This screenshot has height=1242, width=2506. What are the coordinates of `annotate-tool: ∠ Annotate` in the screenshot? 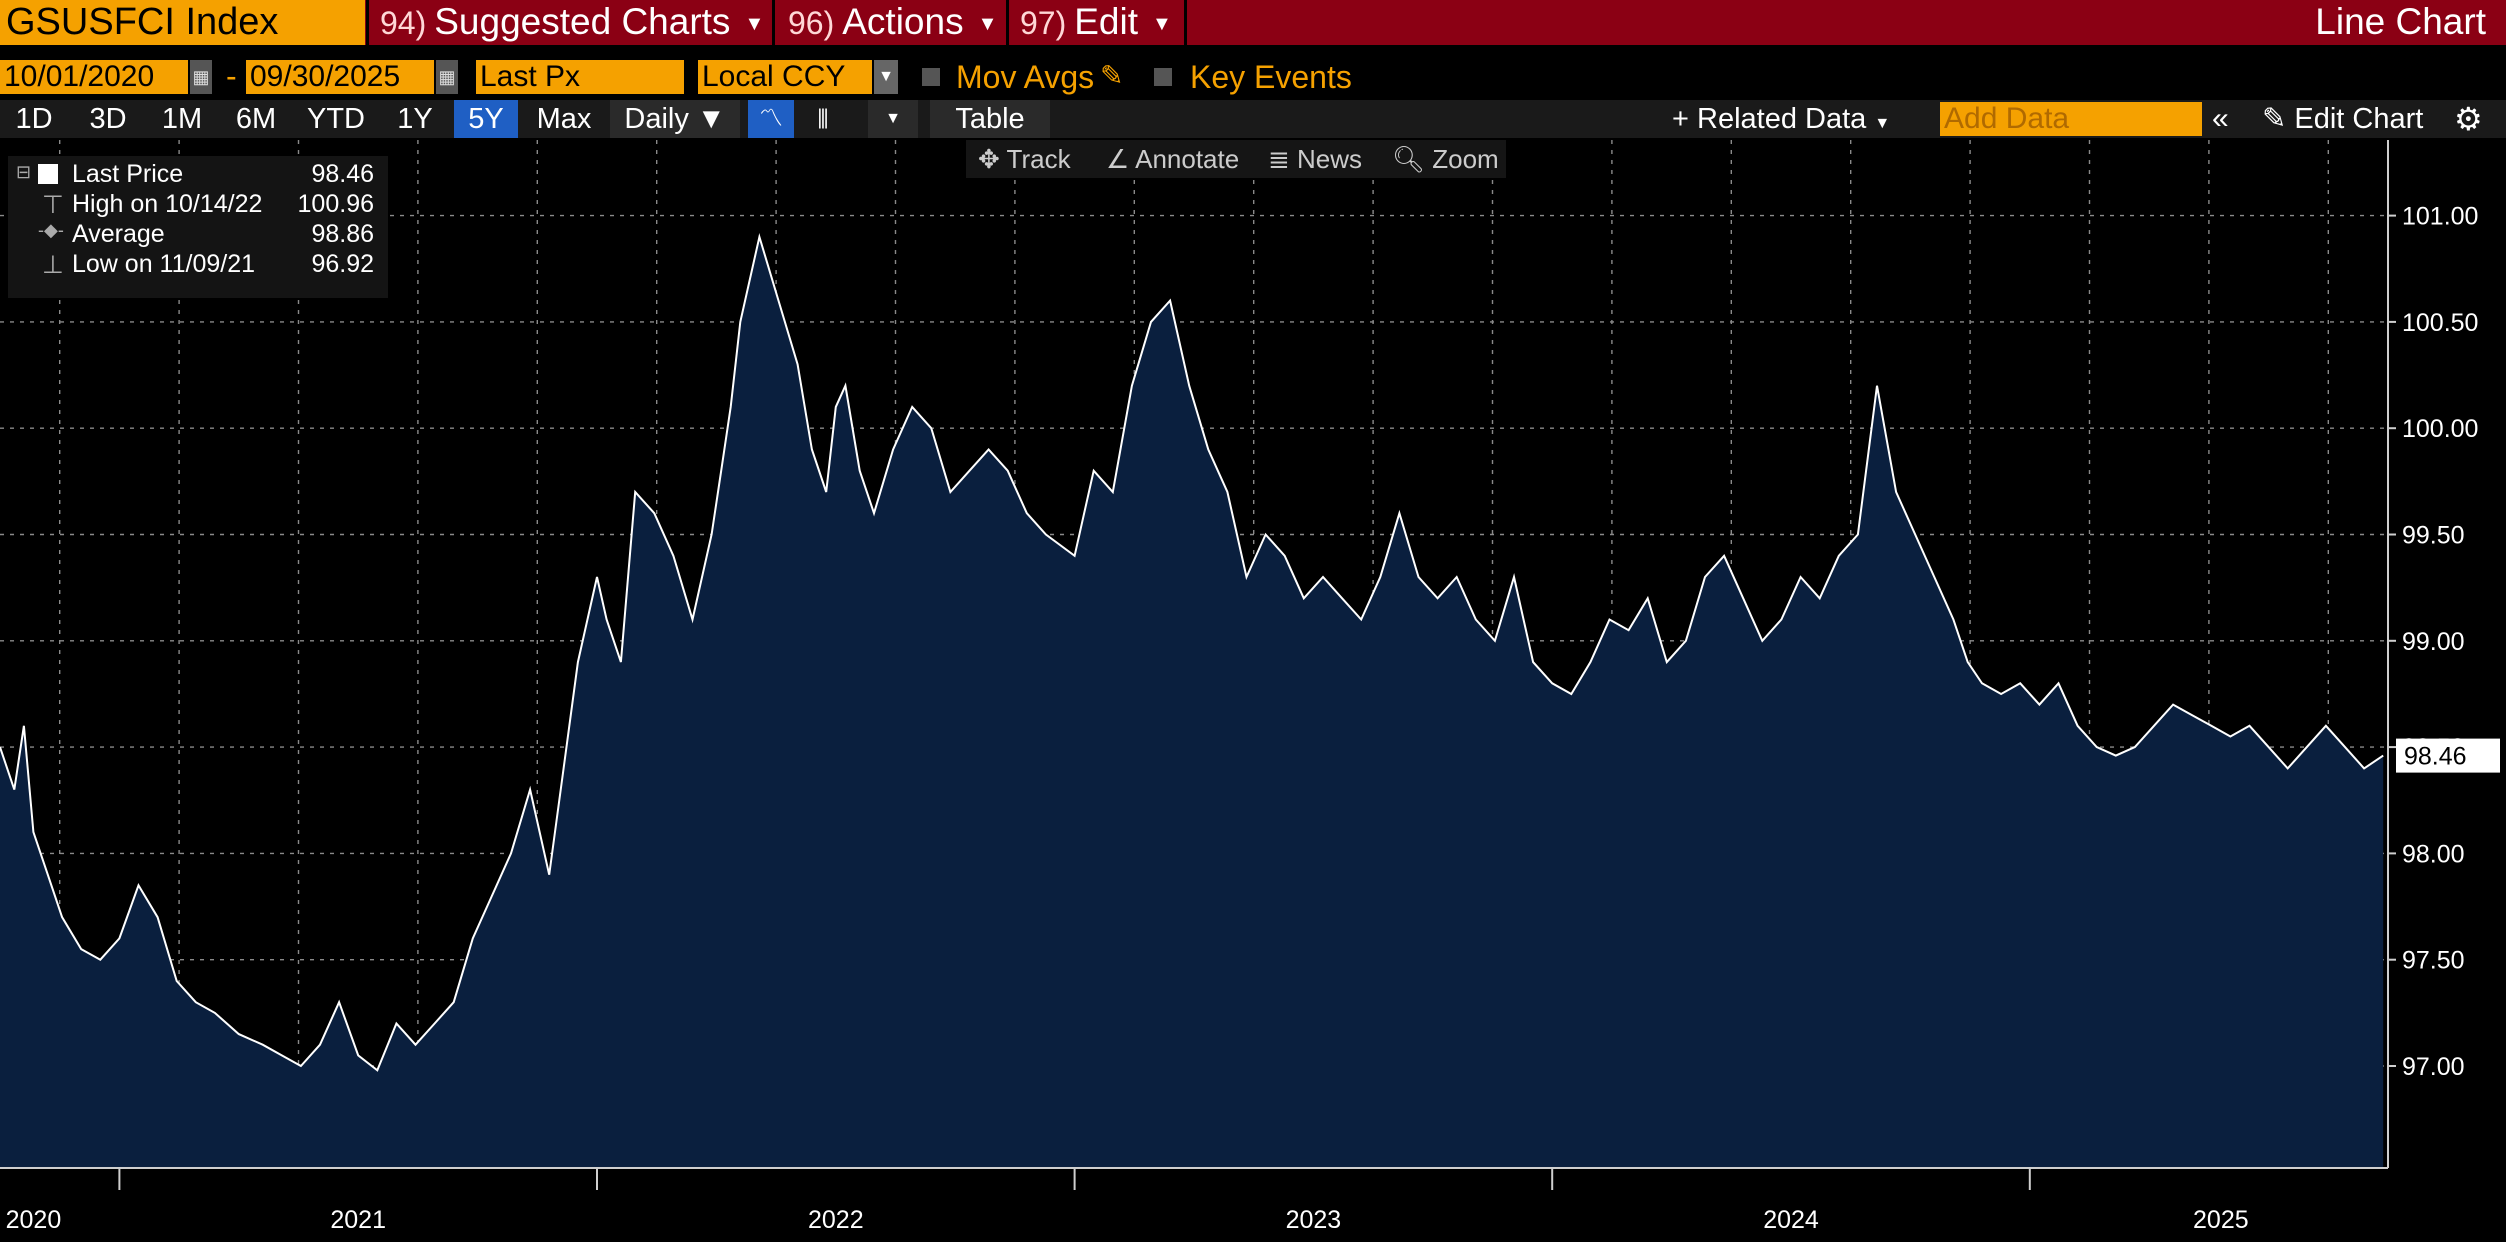 It's located at (1172, 159).